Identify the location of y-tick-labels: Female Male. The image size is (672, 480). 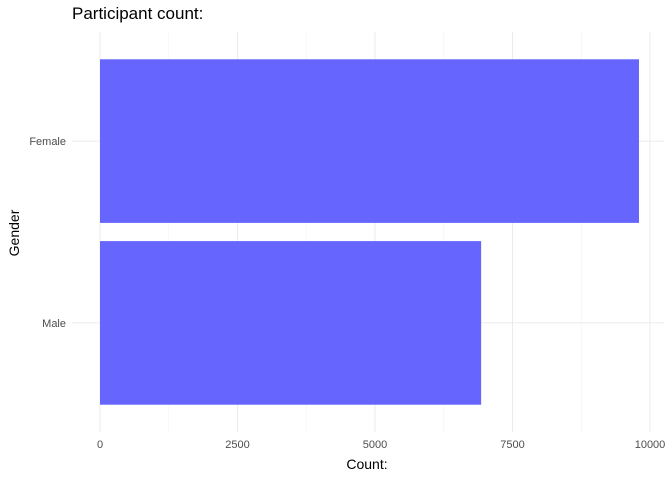
(47, 233).